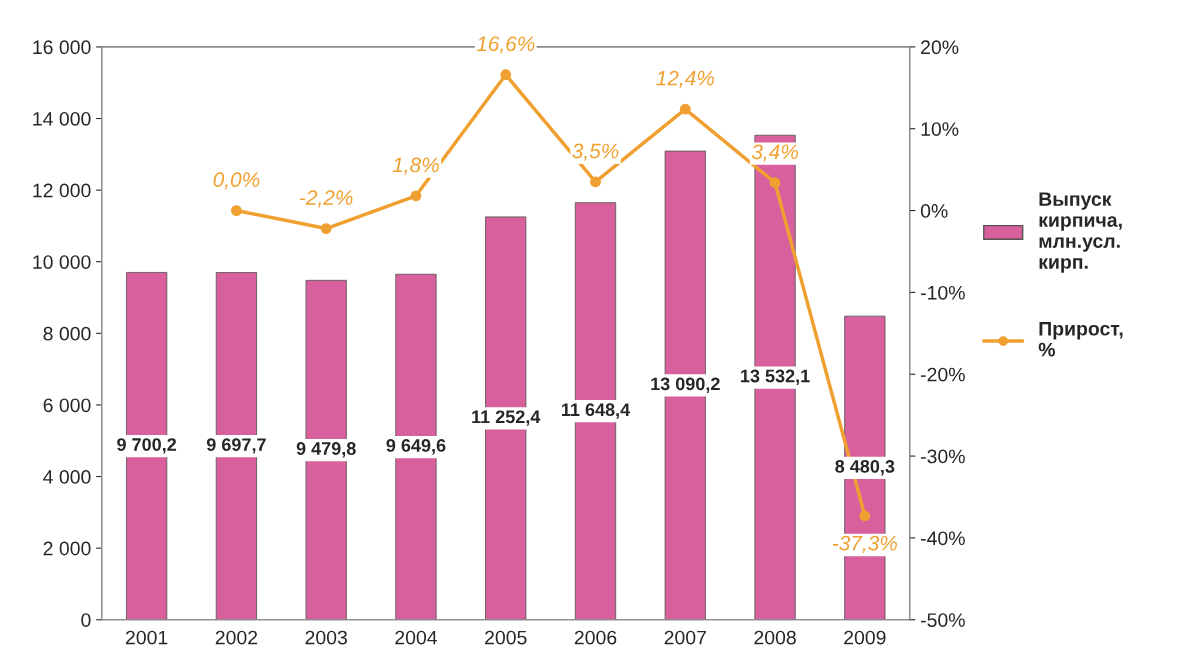 This screenshot has width=1197, height=670. Describe the element at coordinates (326, 637) in the screenshot. I see `x-tick-label: 2003` at that location.